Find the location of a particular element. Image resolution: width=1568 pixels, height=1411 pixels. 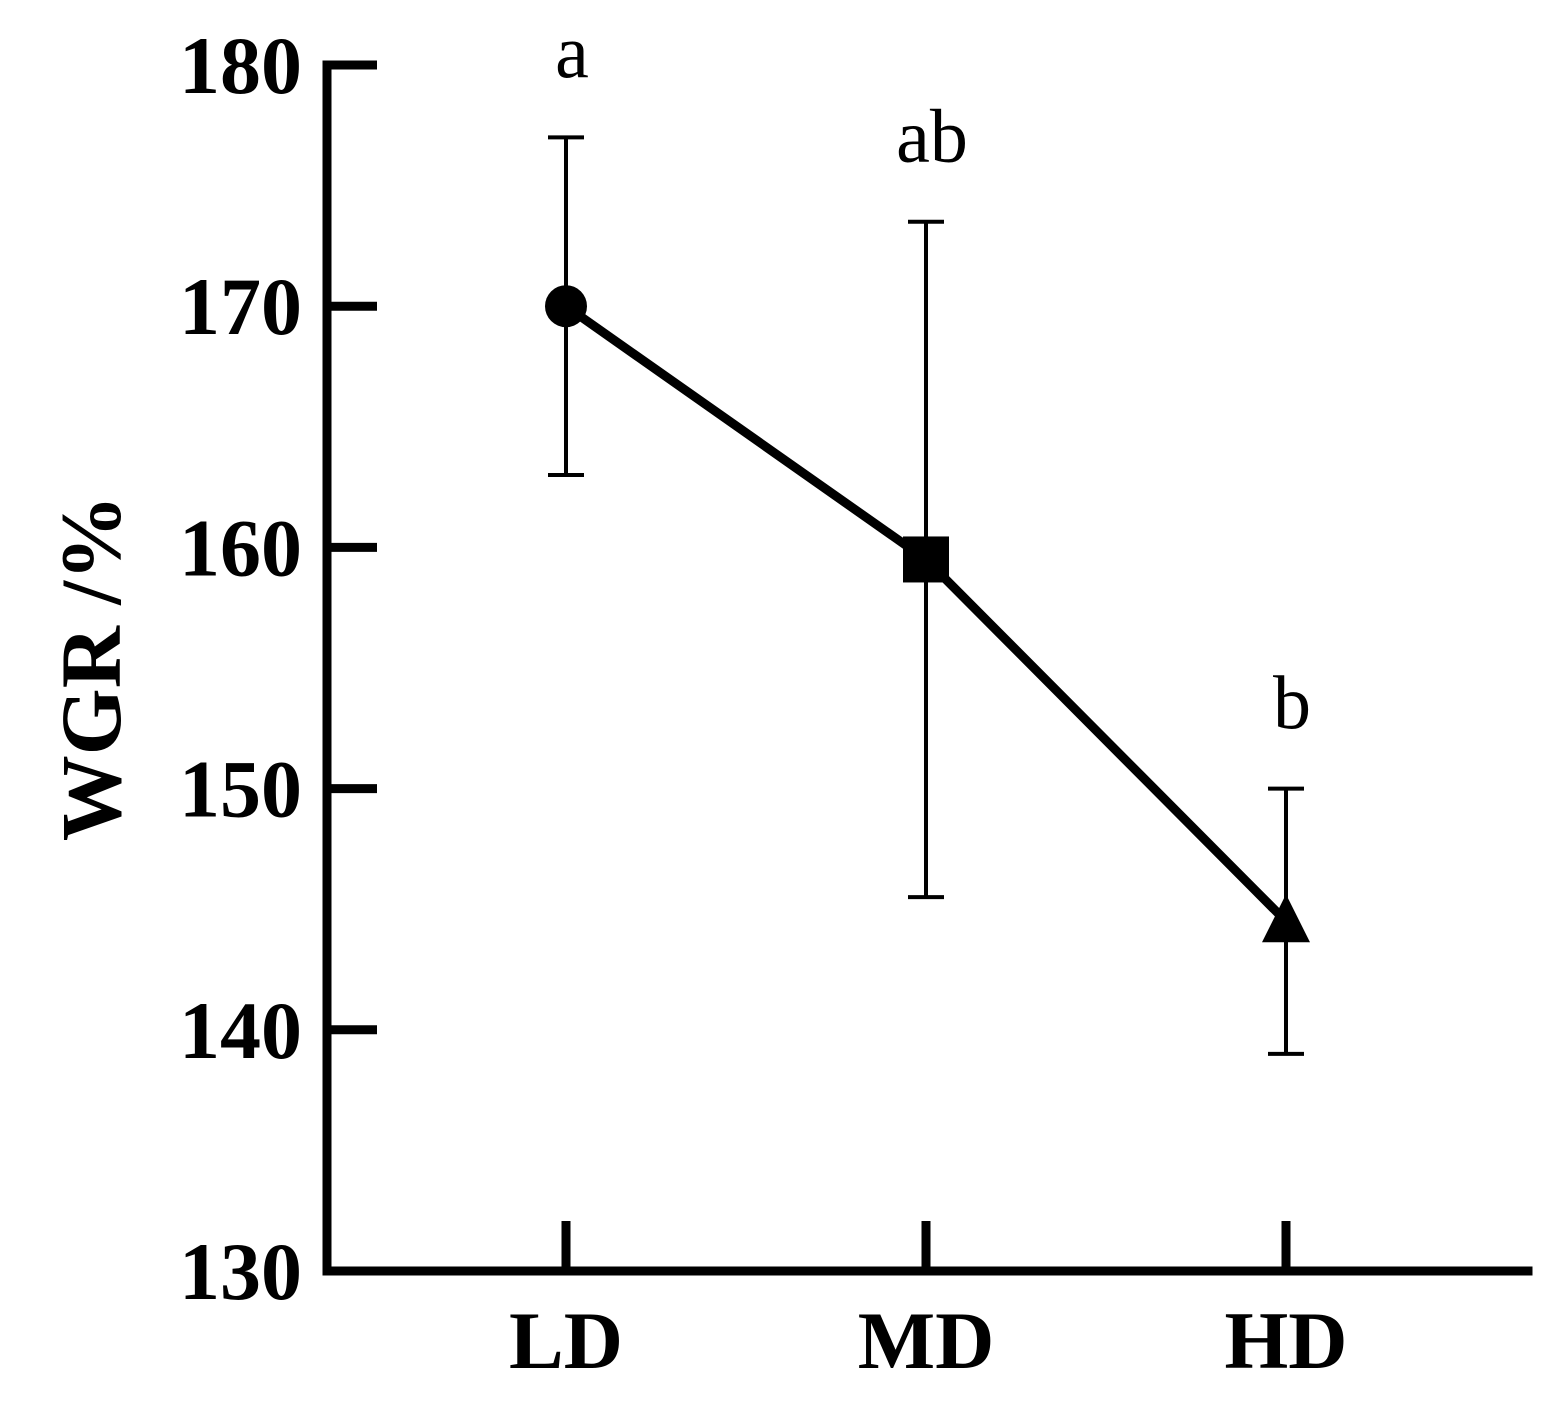

y-tick-label: 180 is located at coordinates (240, 65).